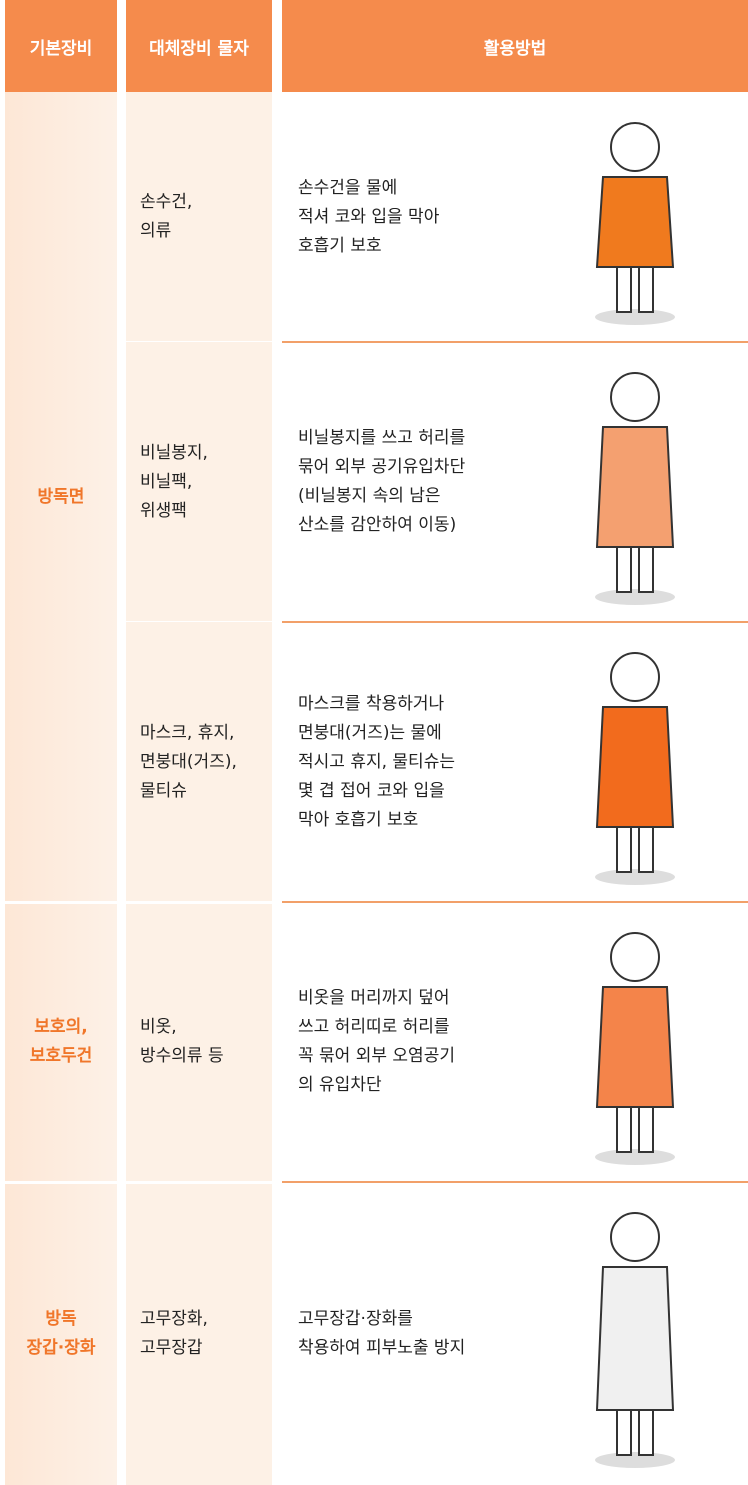 This screenshot has height=1485, width=748. What do you see at coordinates (371, 703) in the screenshot?
I see `usage-text: 마스크를 착용하거나` at bounding box center [371, 703].